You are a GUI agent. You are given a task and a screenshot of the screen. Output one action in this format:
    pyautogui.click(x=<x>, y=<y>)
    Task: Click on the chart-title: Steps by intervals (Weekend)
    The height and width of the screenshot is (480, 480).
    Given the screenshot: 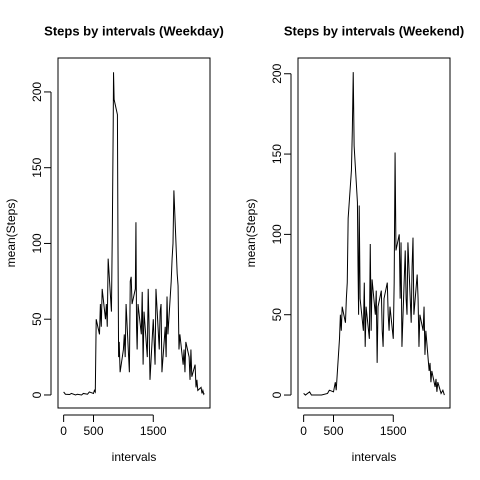 What is the action you would take?
    pyautogui.click(x=374, y=30)
    